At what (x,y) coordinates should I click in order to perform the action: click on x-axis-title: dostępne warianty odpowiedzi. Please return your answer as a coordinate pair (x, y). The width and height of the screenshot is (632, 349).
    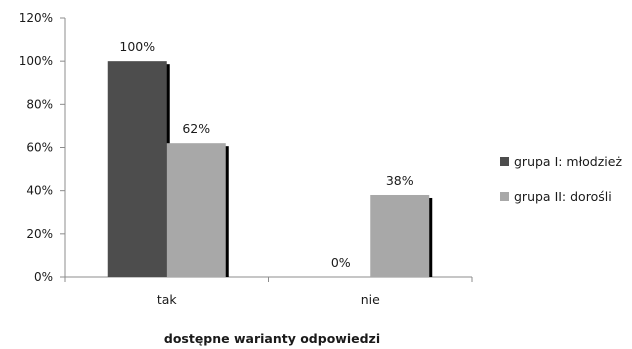
    Looking at the image, I should click on (272, 338).